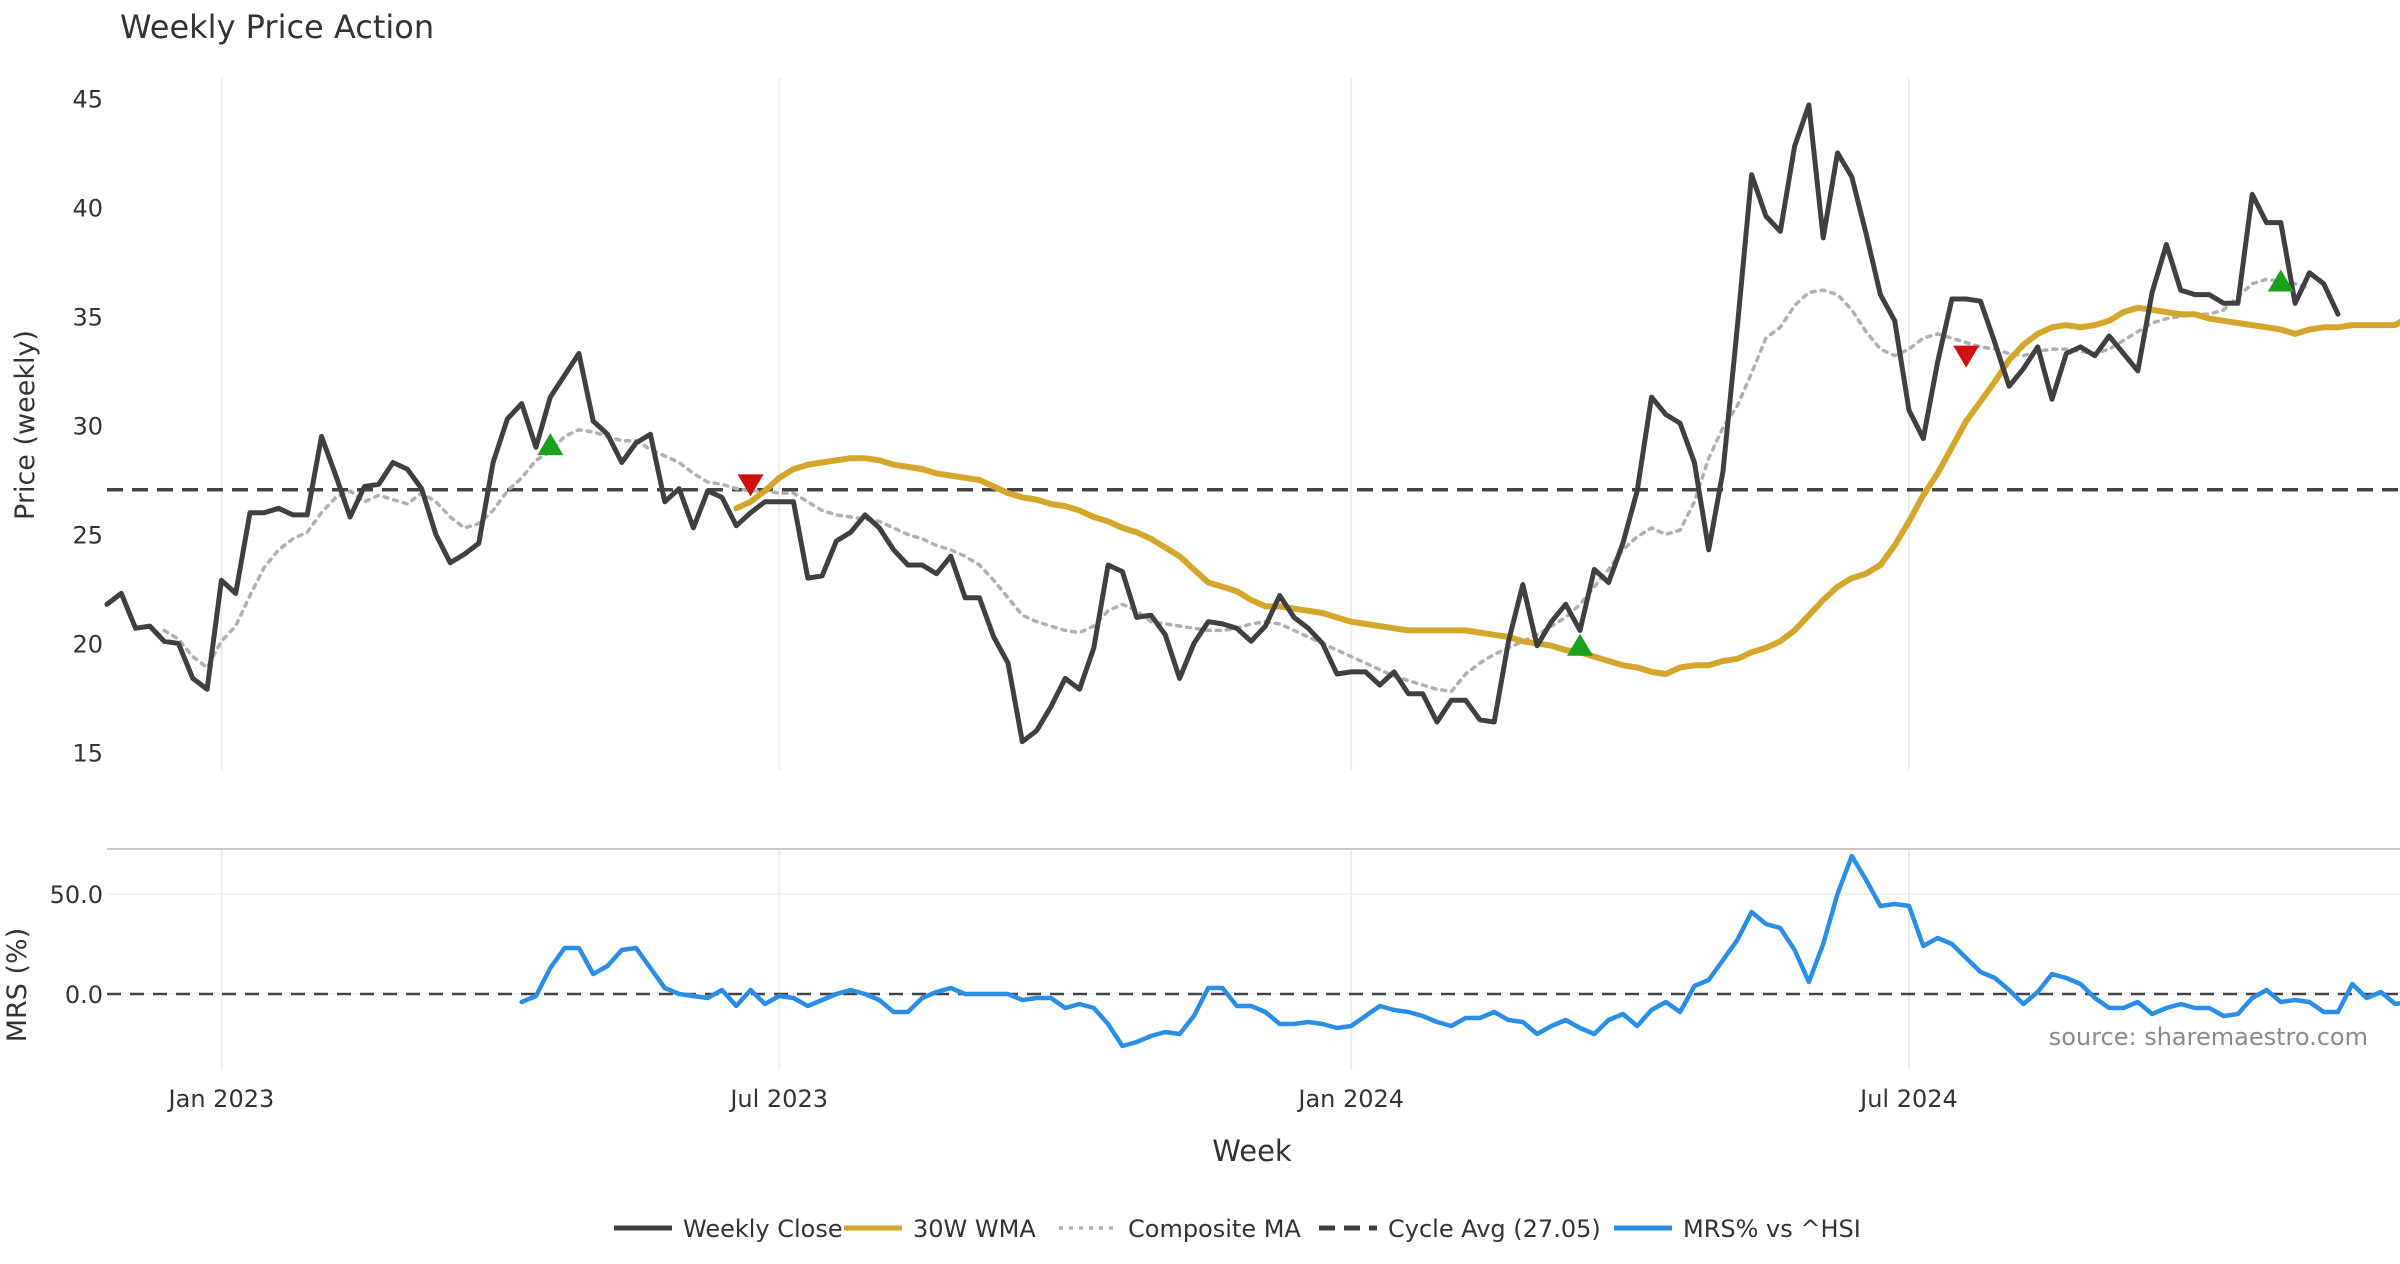 This screenshot has height=1264, width=2400. Describe the element at coordinates (87, 535) in the screenshot. I see `price-y-tick-label: 25` at that location.